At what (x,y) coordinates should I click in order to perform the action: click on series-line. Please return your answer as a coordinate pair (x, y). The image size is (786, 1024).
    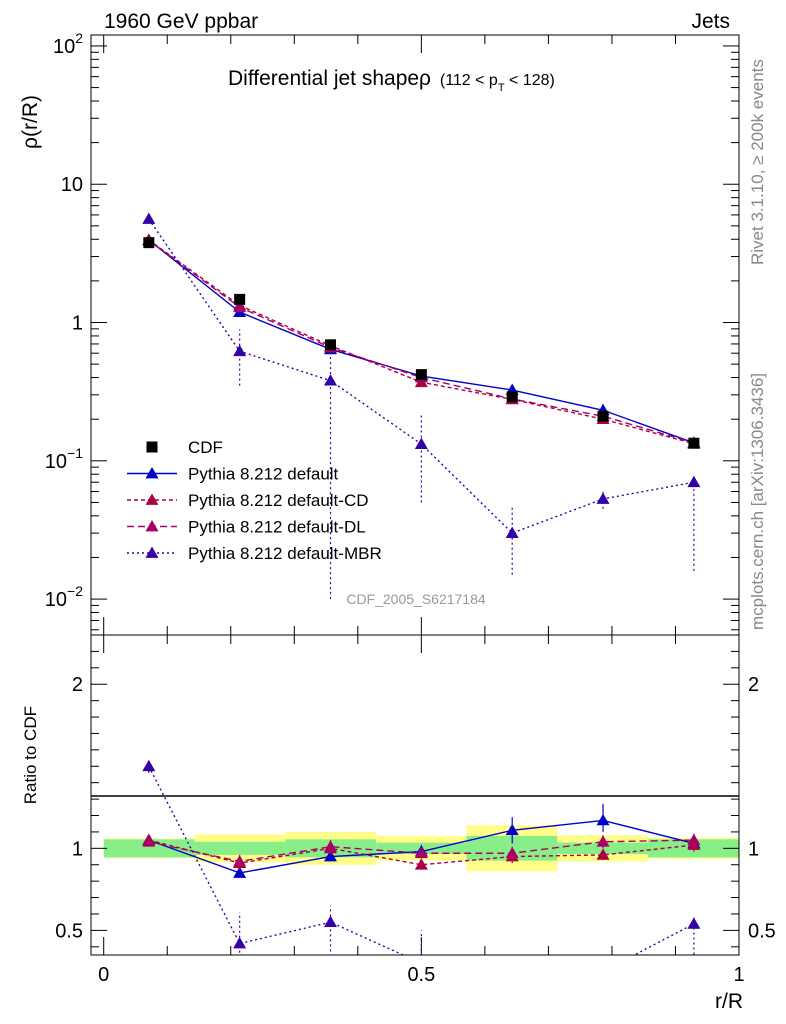
    Looking at the image, I should click on (421, 341).